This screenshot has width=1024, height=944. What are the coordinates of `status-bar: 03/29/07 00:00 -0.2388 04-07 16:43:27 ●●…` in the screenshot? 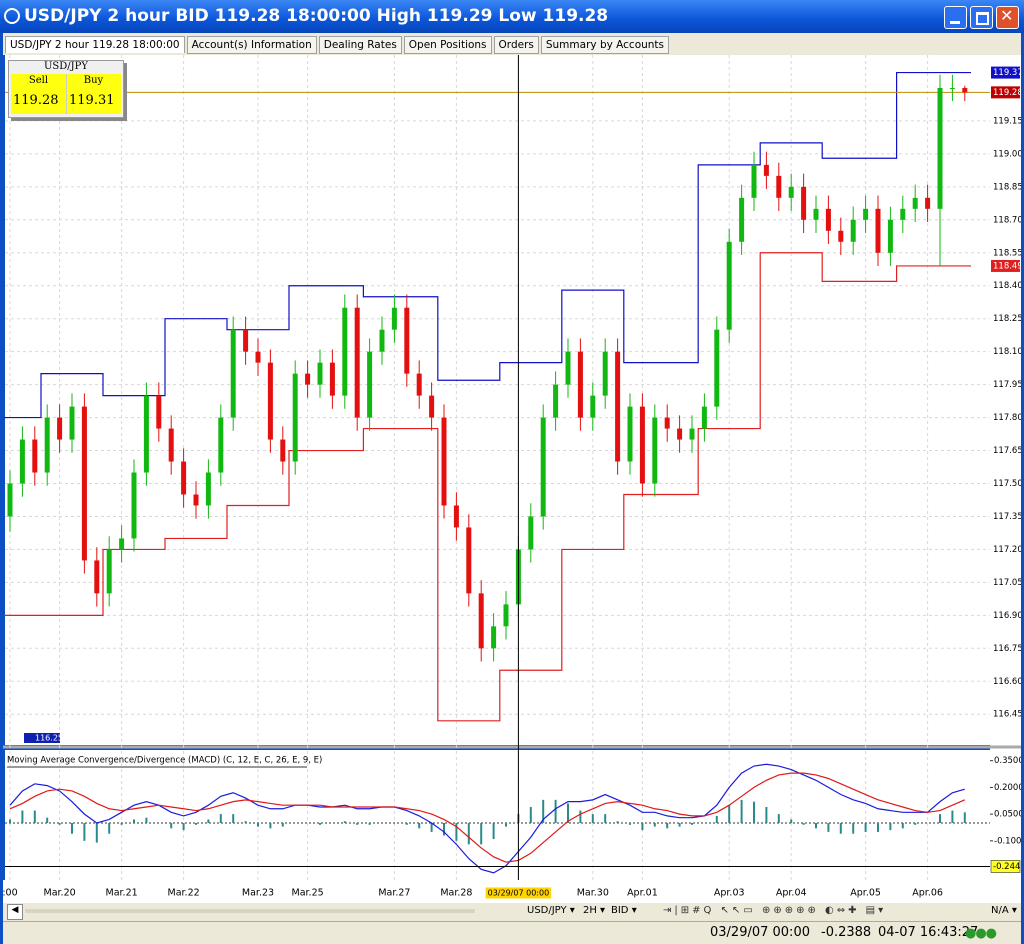 It's located at (512, 932).